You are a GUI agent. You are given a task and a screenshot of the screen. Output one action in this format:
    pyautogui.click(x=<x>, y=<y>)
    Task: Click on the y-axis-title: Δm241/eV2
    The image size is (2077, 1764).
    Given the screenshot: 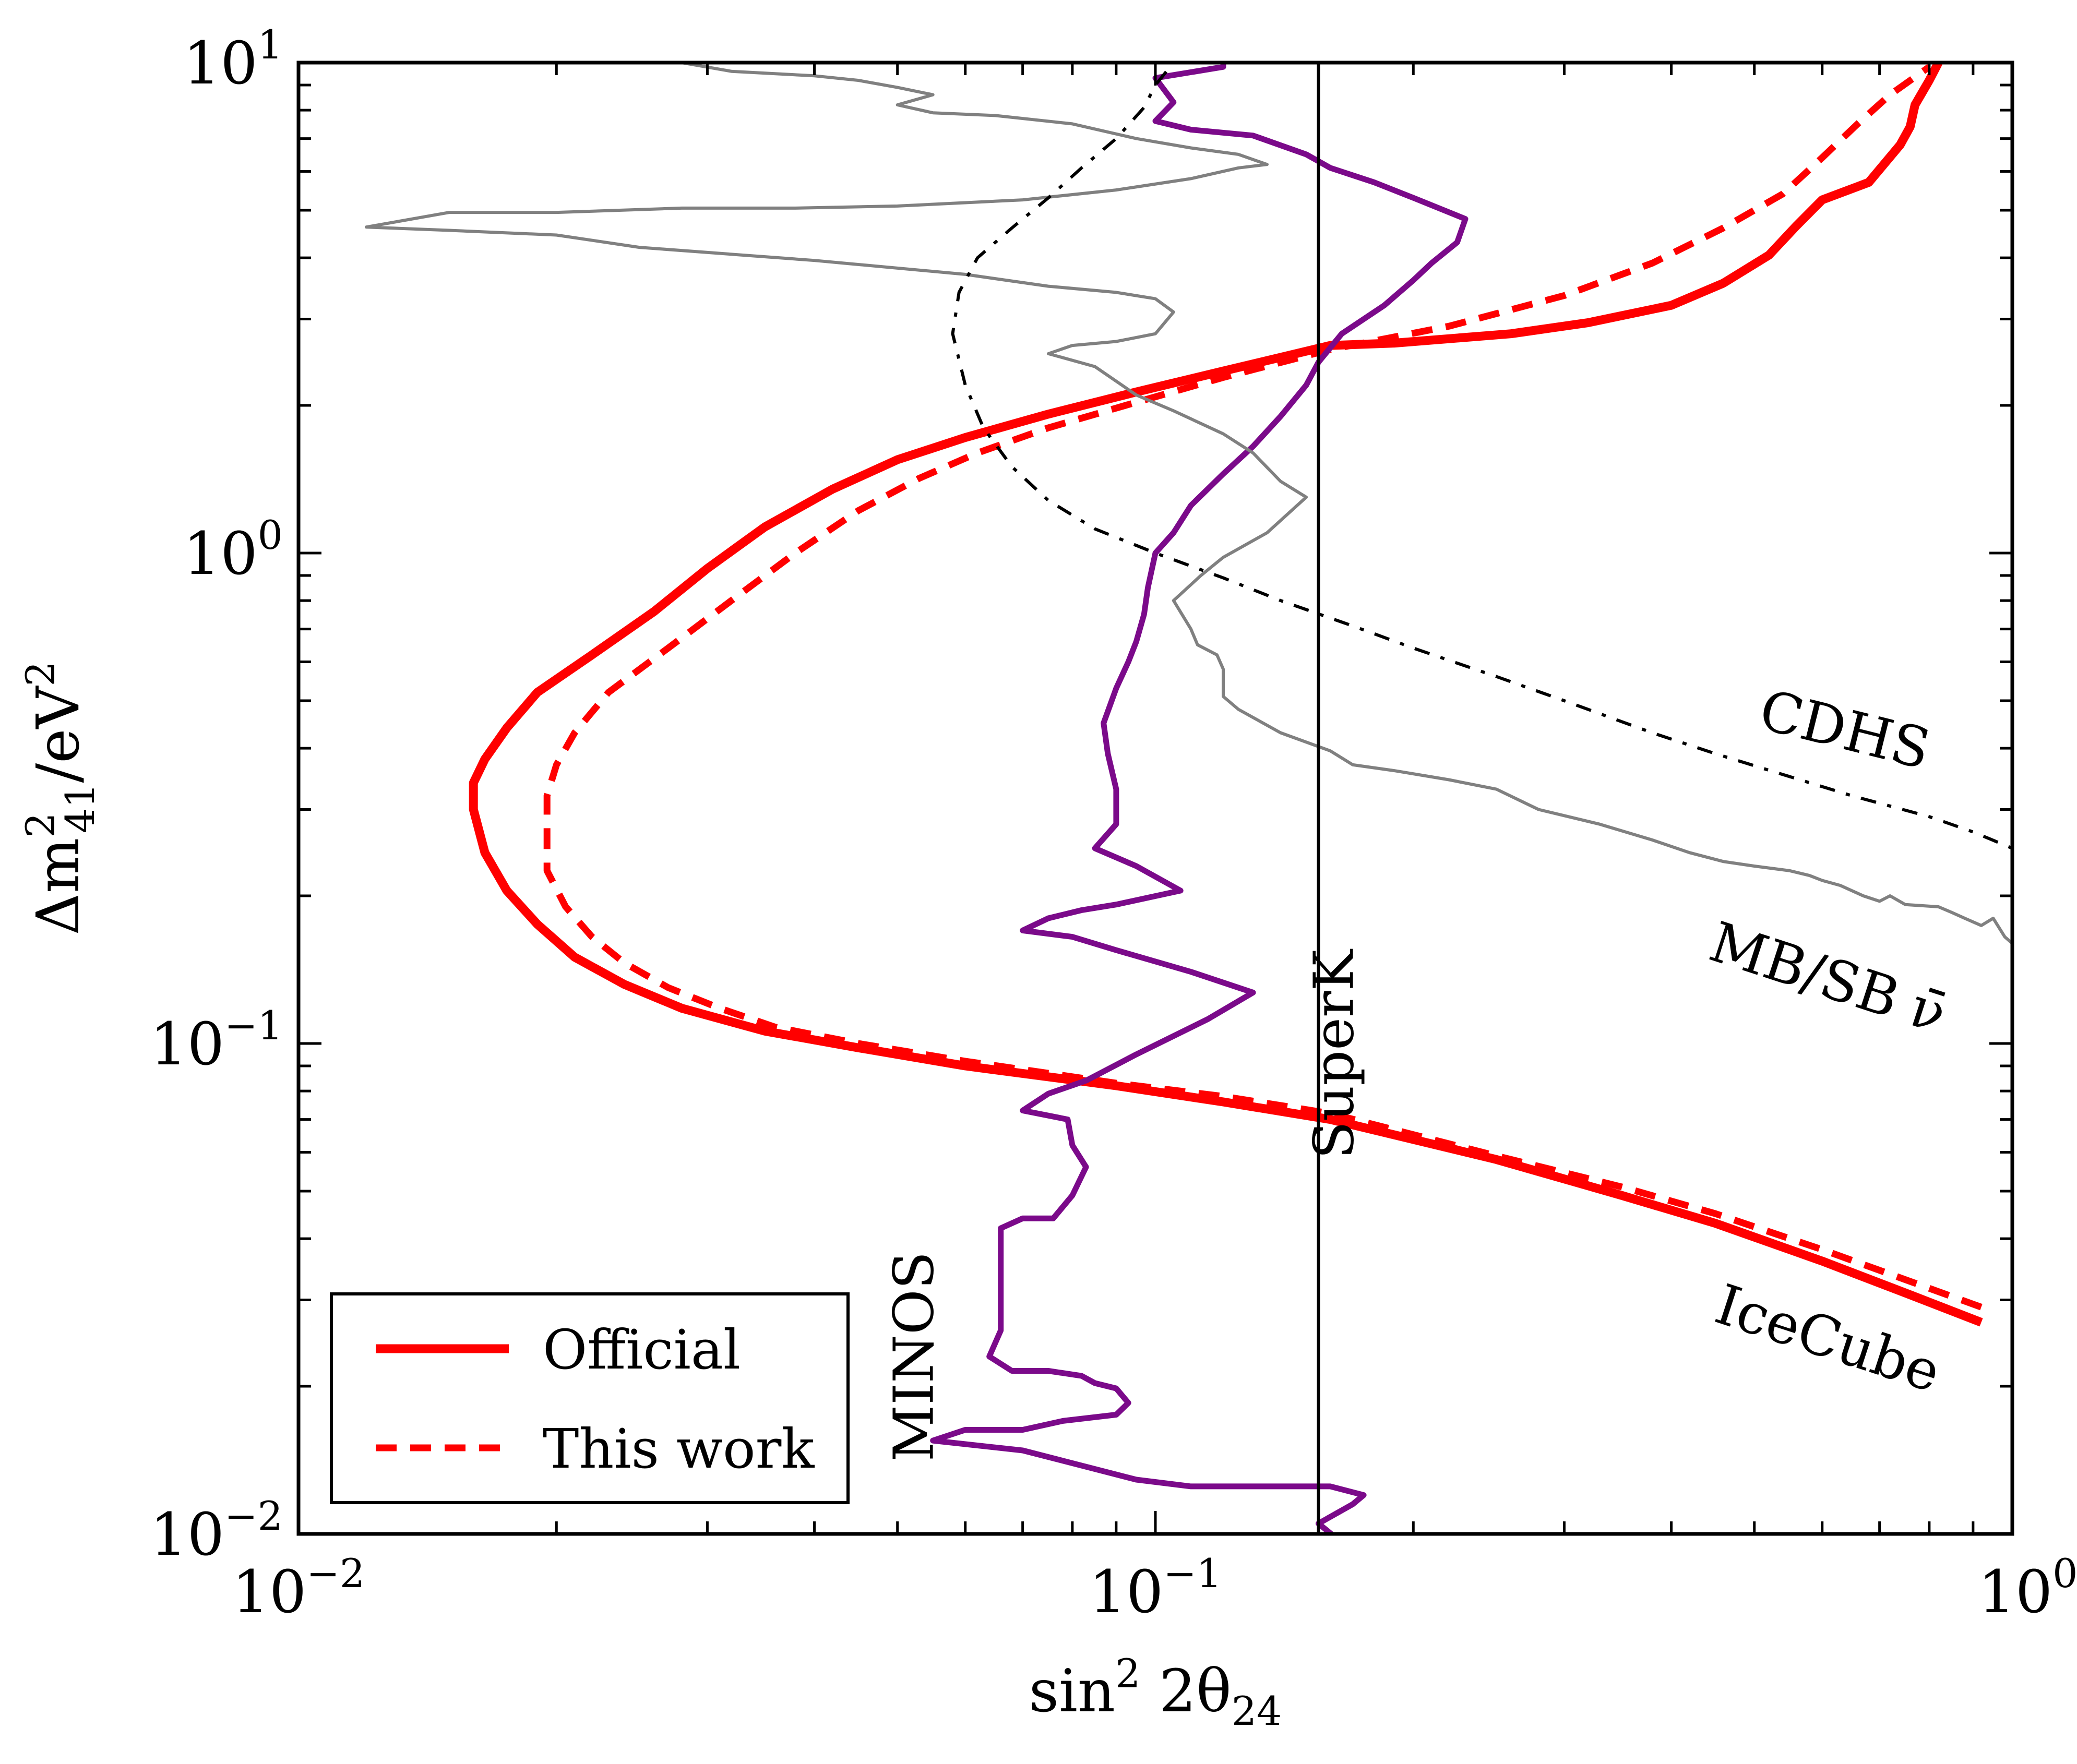 What is the action you would take?
    pyautogui.click(x=60, y=798)
    